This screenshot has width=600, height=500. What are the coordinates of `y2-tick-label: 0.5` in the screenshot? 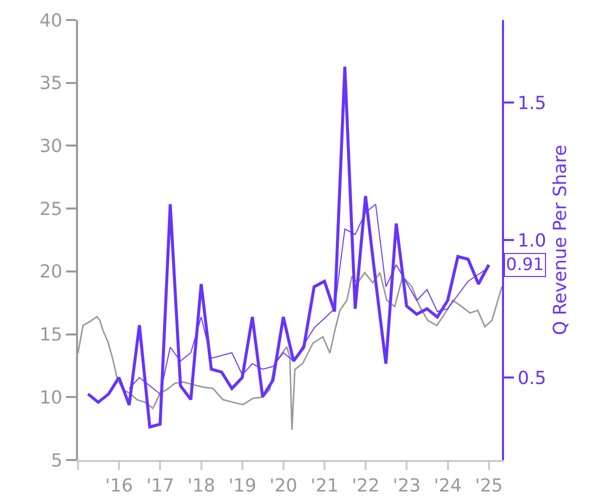 It's located at (532, 378).